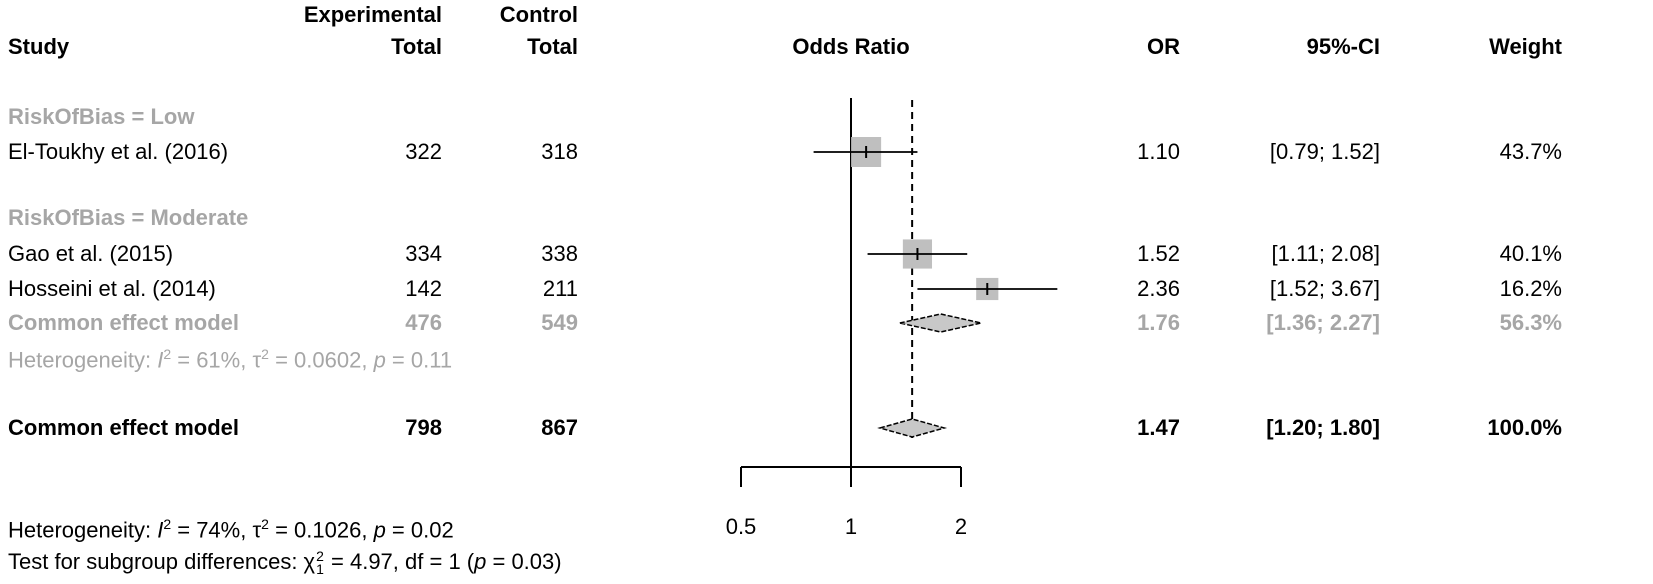 The image size is (1653, 584). I want to click on header-experimental-total: Total, so click(416, 46).